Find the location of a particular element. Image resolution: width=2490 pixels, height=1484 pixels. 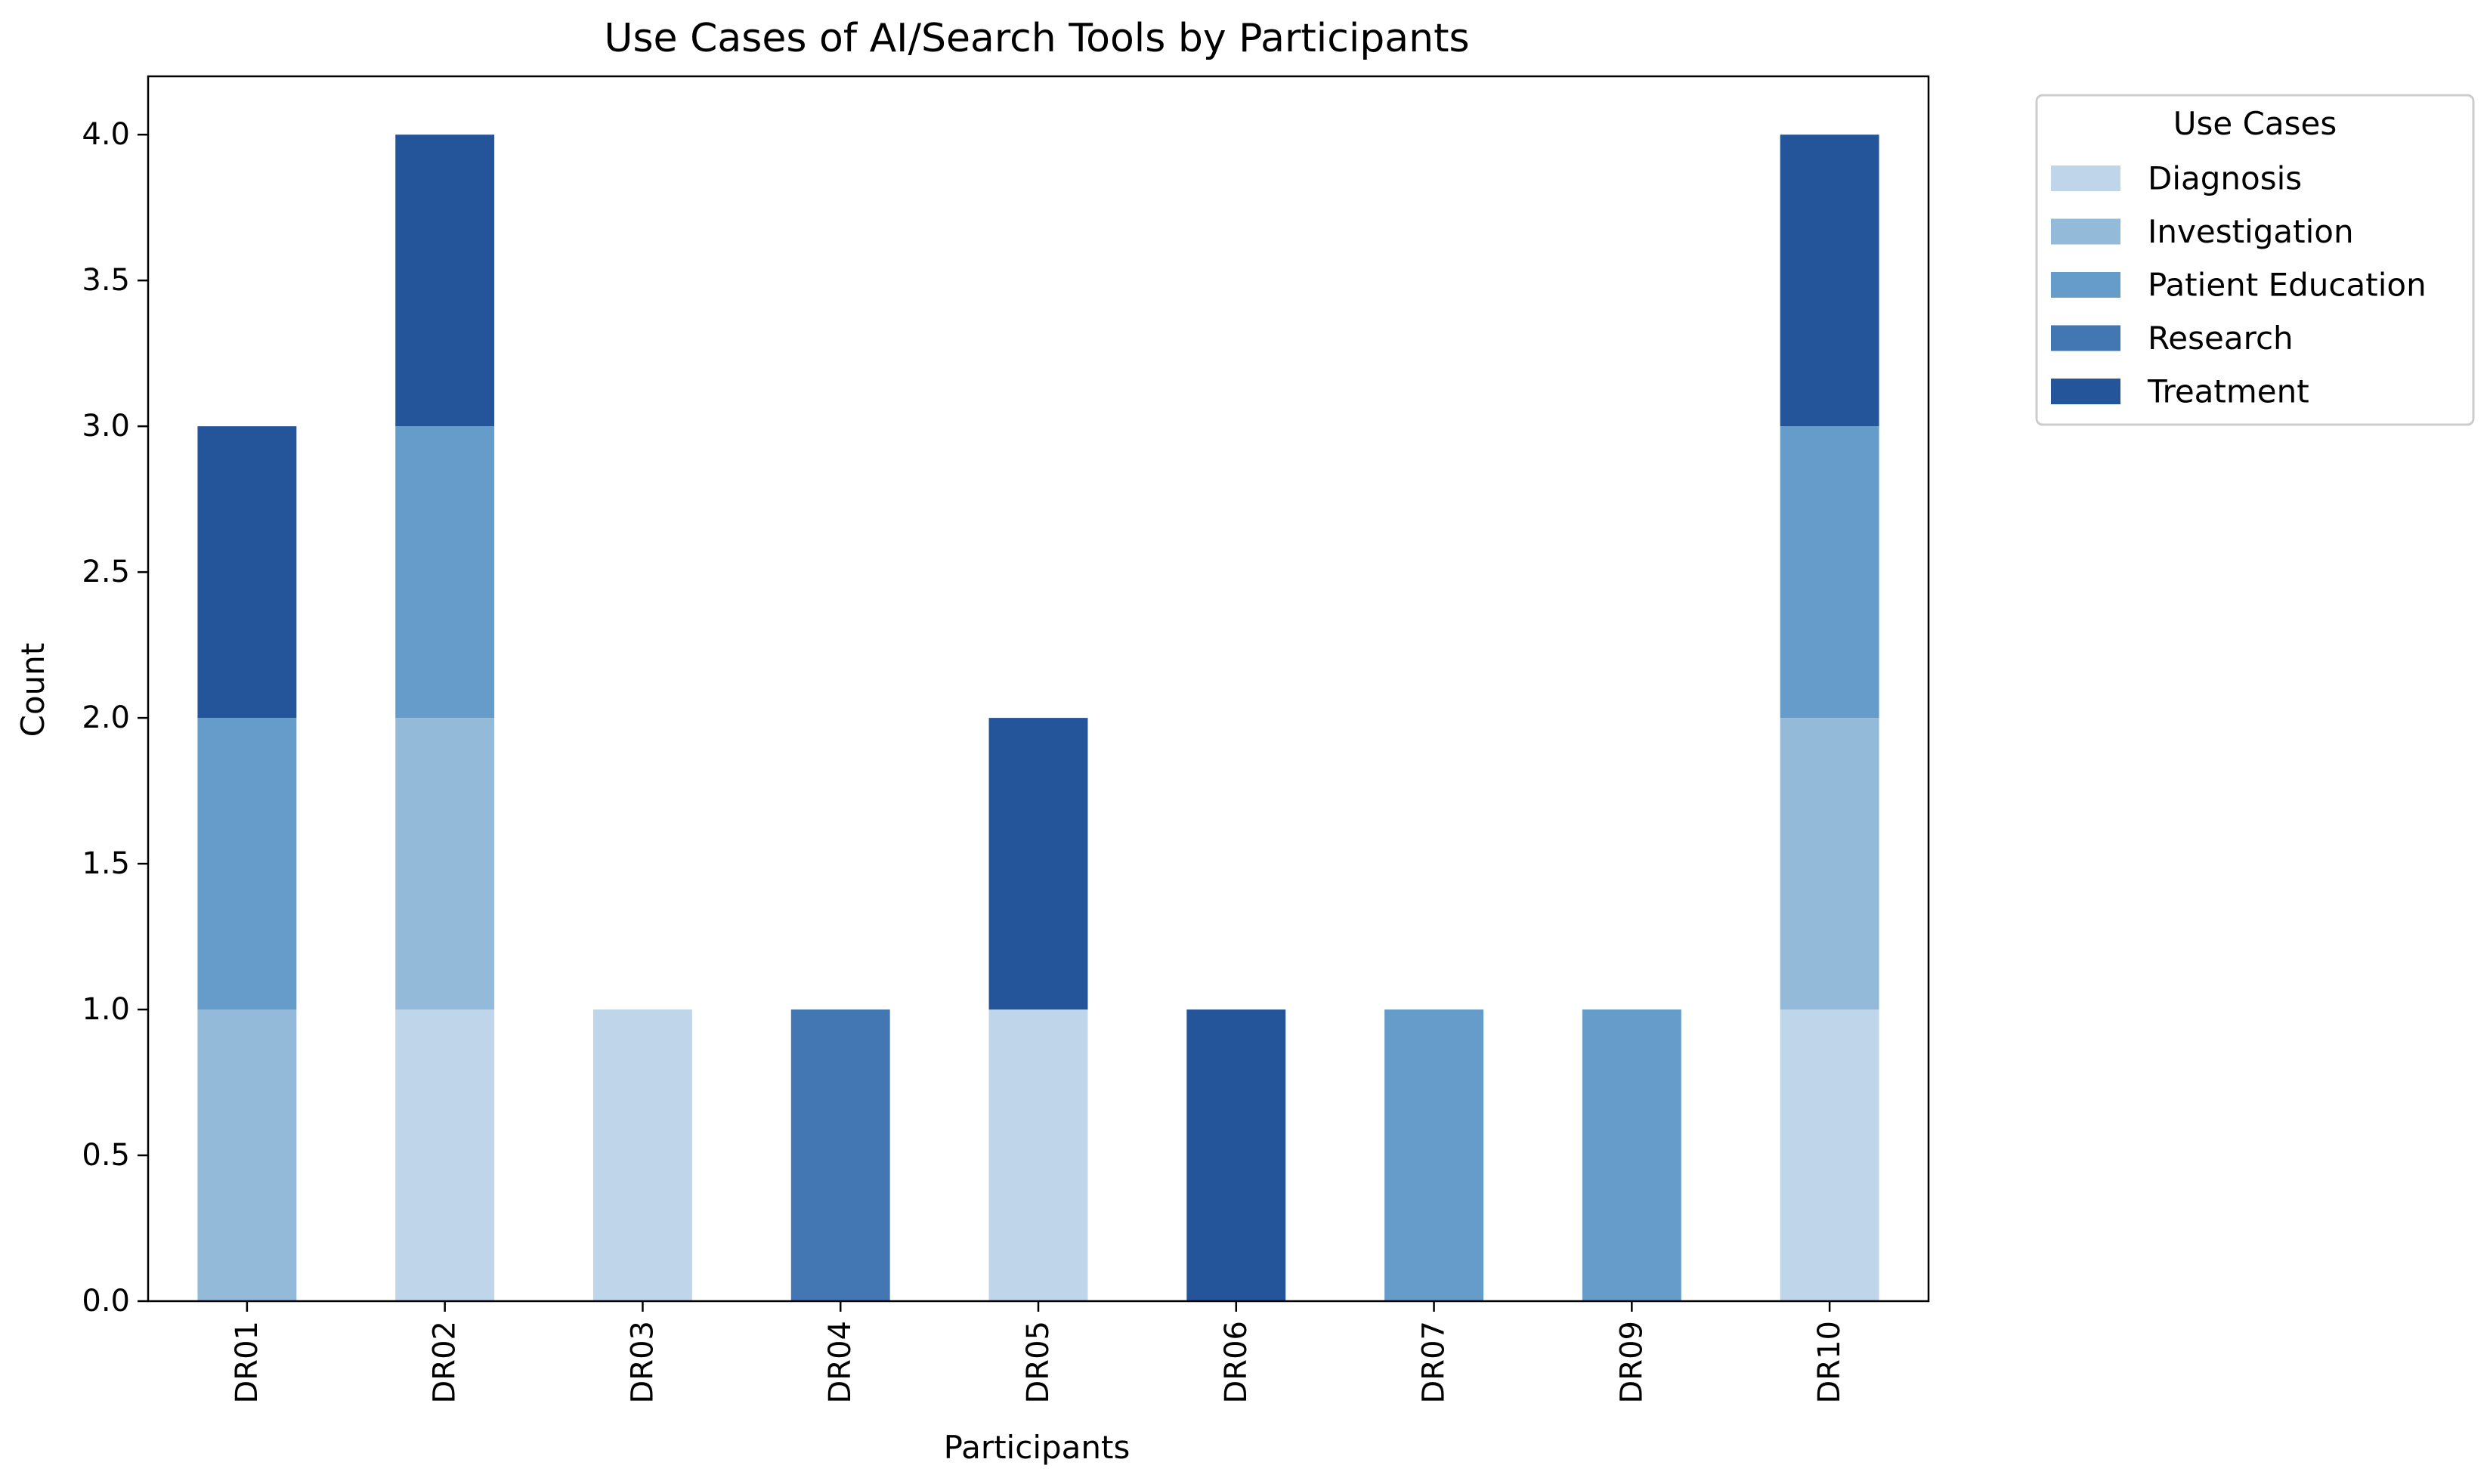

x-tick-label: DR04 is located at coordinates (840, 1362).